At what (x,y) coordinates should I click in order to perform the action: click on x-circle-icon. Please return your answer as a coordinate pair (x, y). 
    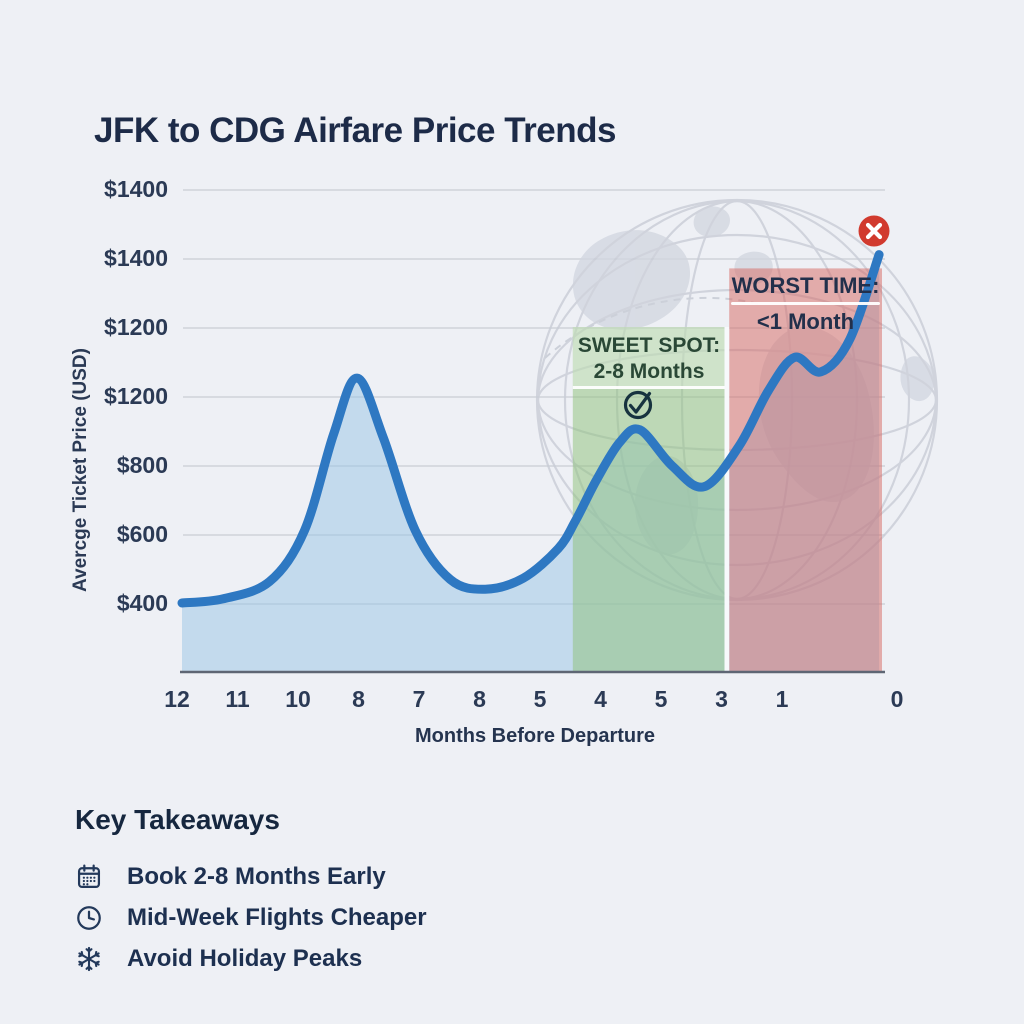
    Looking at the image, I should click on (874, 231).